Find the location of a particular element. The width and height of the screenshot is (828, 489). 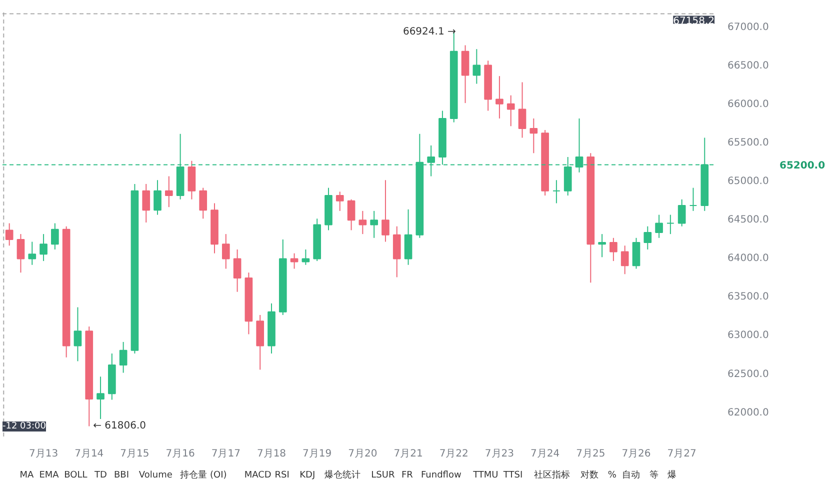

x-tick-label: 7月25 is located at coordinates (591, 454).